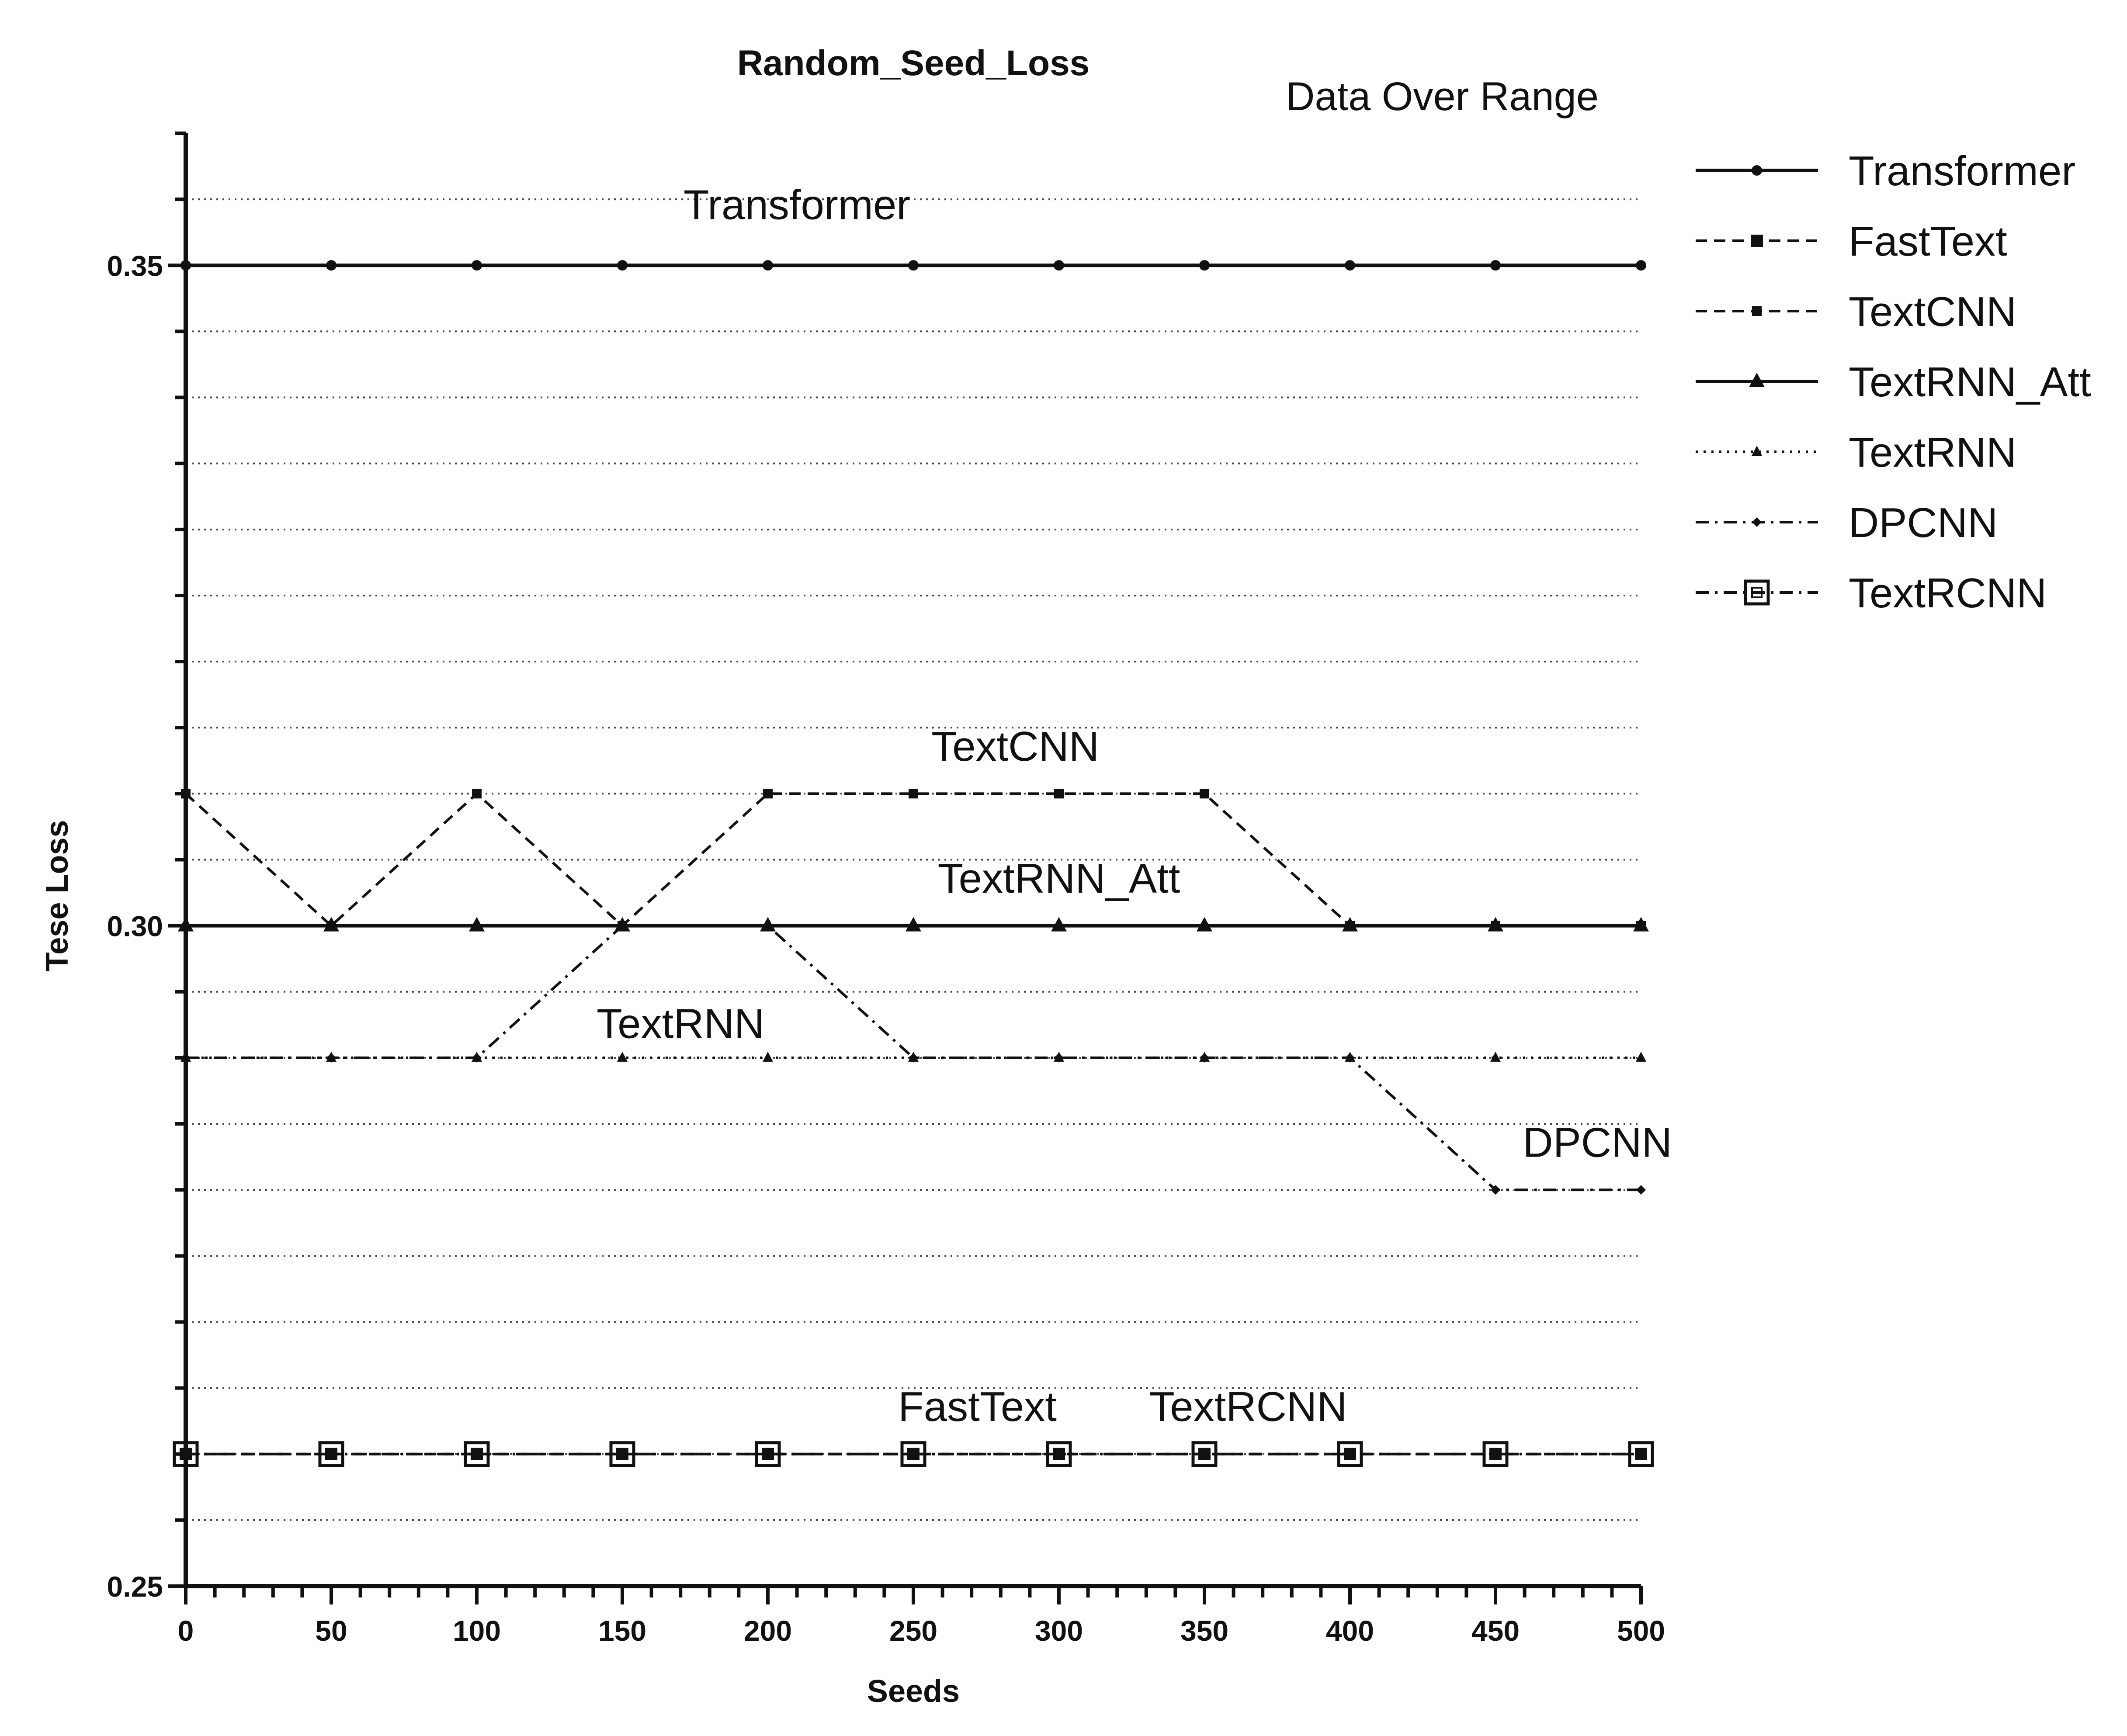 This screenshot has height=1736, width=2127. Describe the element at coordinates (1970, 382) in the screenshot. I see `legend-label-textrnn-att: TextRNN_Att` at that location.